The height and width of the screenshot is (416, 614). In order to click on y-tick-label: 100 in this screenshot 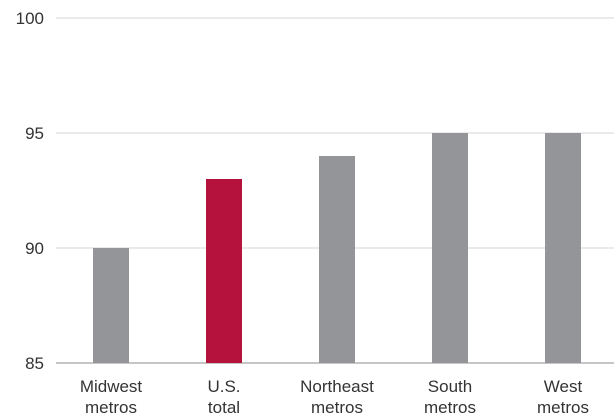, I will do `click(30, 18)`.